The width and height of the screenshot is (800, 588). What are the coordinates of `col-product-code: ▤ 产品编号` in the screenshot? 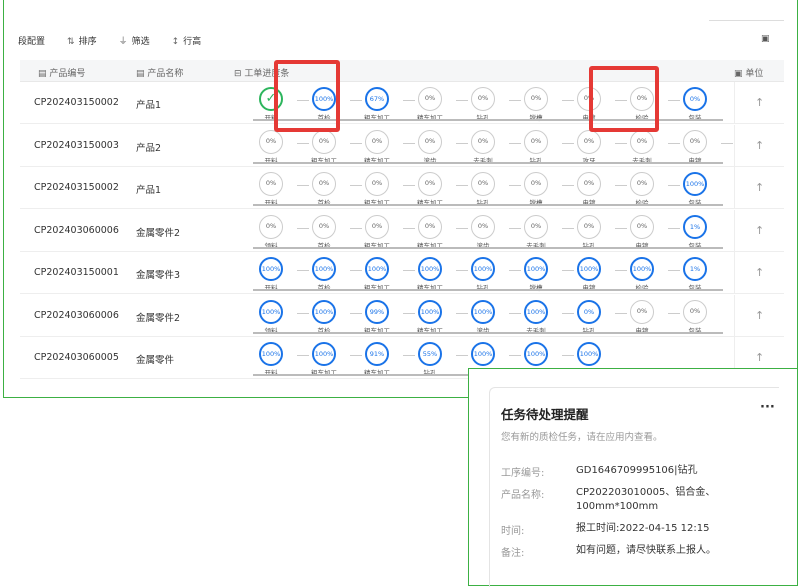 It's located at (62, 74).